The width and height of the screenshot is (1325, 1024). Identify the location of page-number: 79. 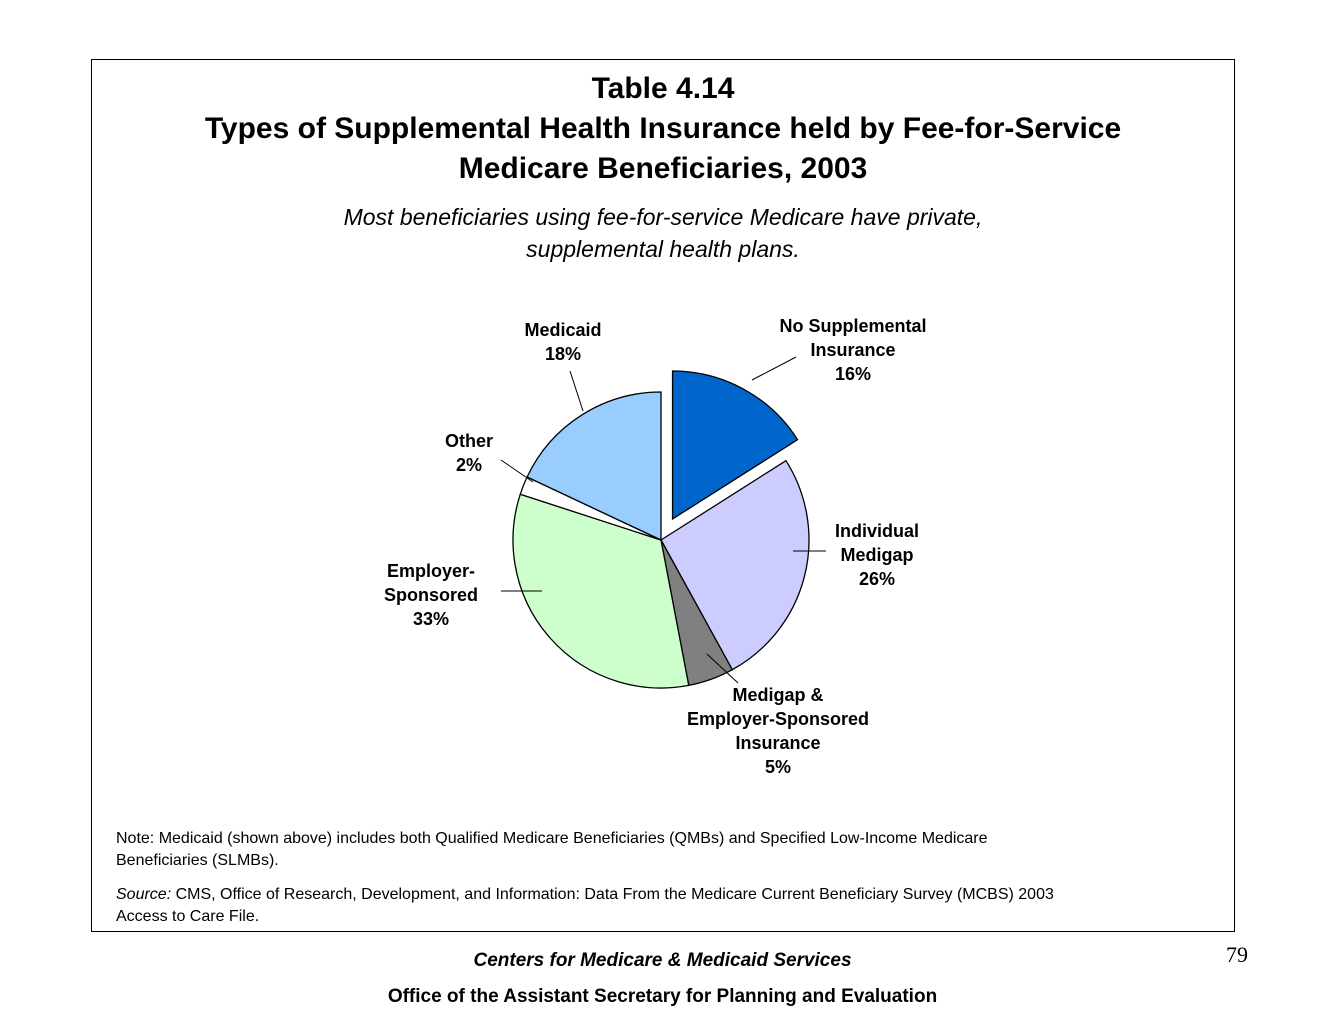
(1237, 954).